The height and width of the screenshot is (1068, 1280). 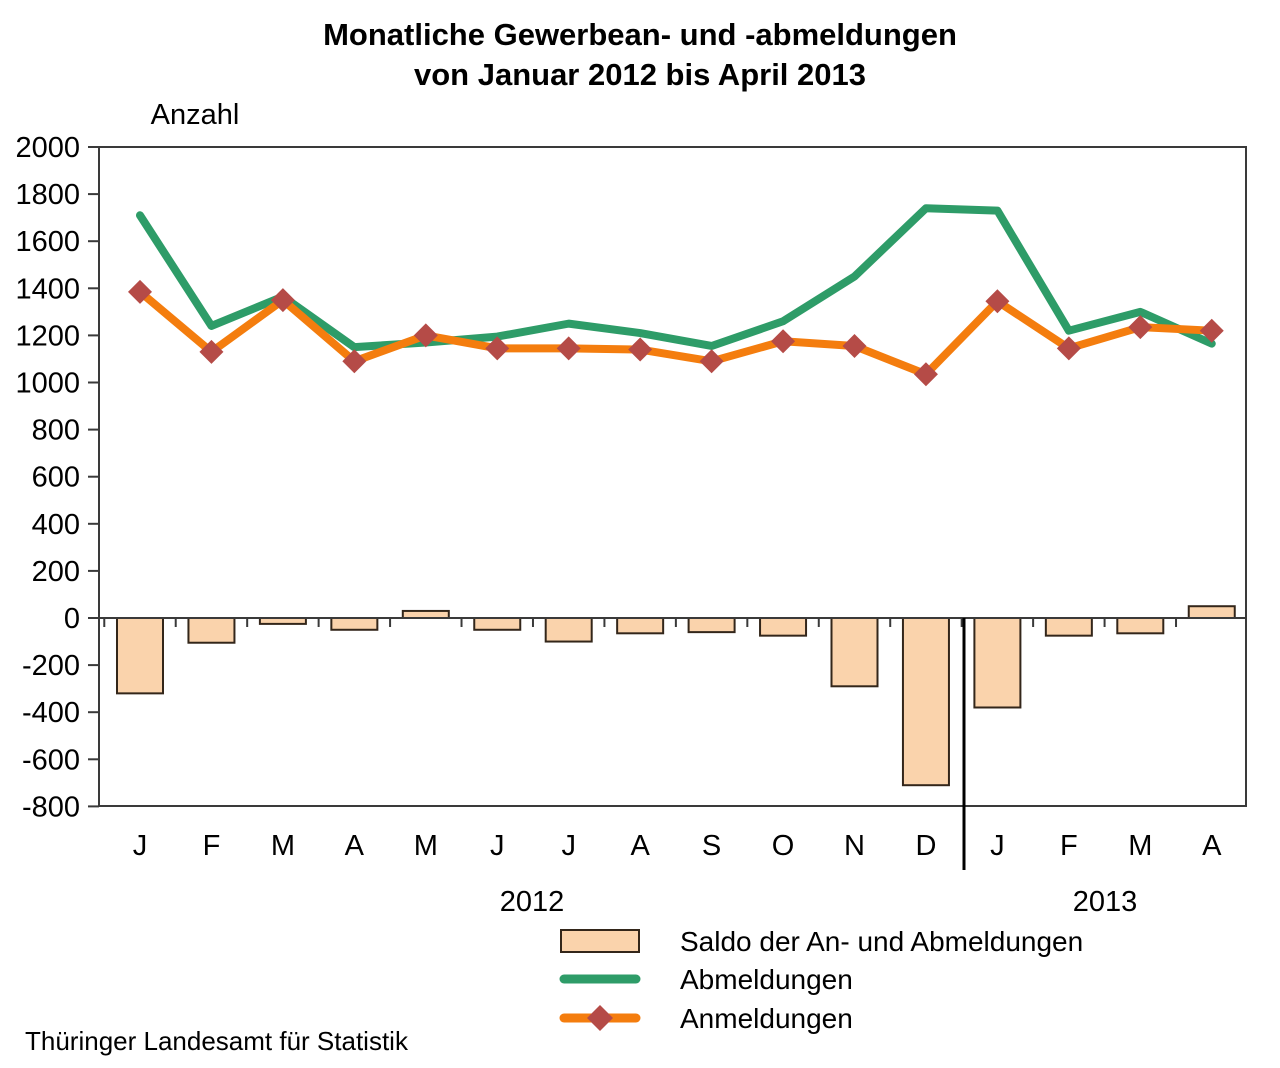 I want to click on y-tick-label: 1800, so click(x=47, y=195).